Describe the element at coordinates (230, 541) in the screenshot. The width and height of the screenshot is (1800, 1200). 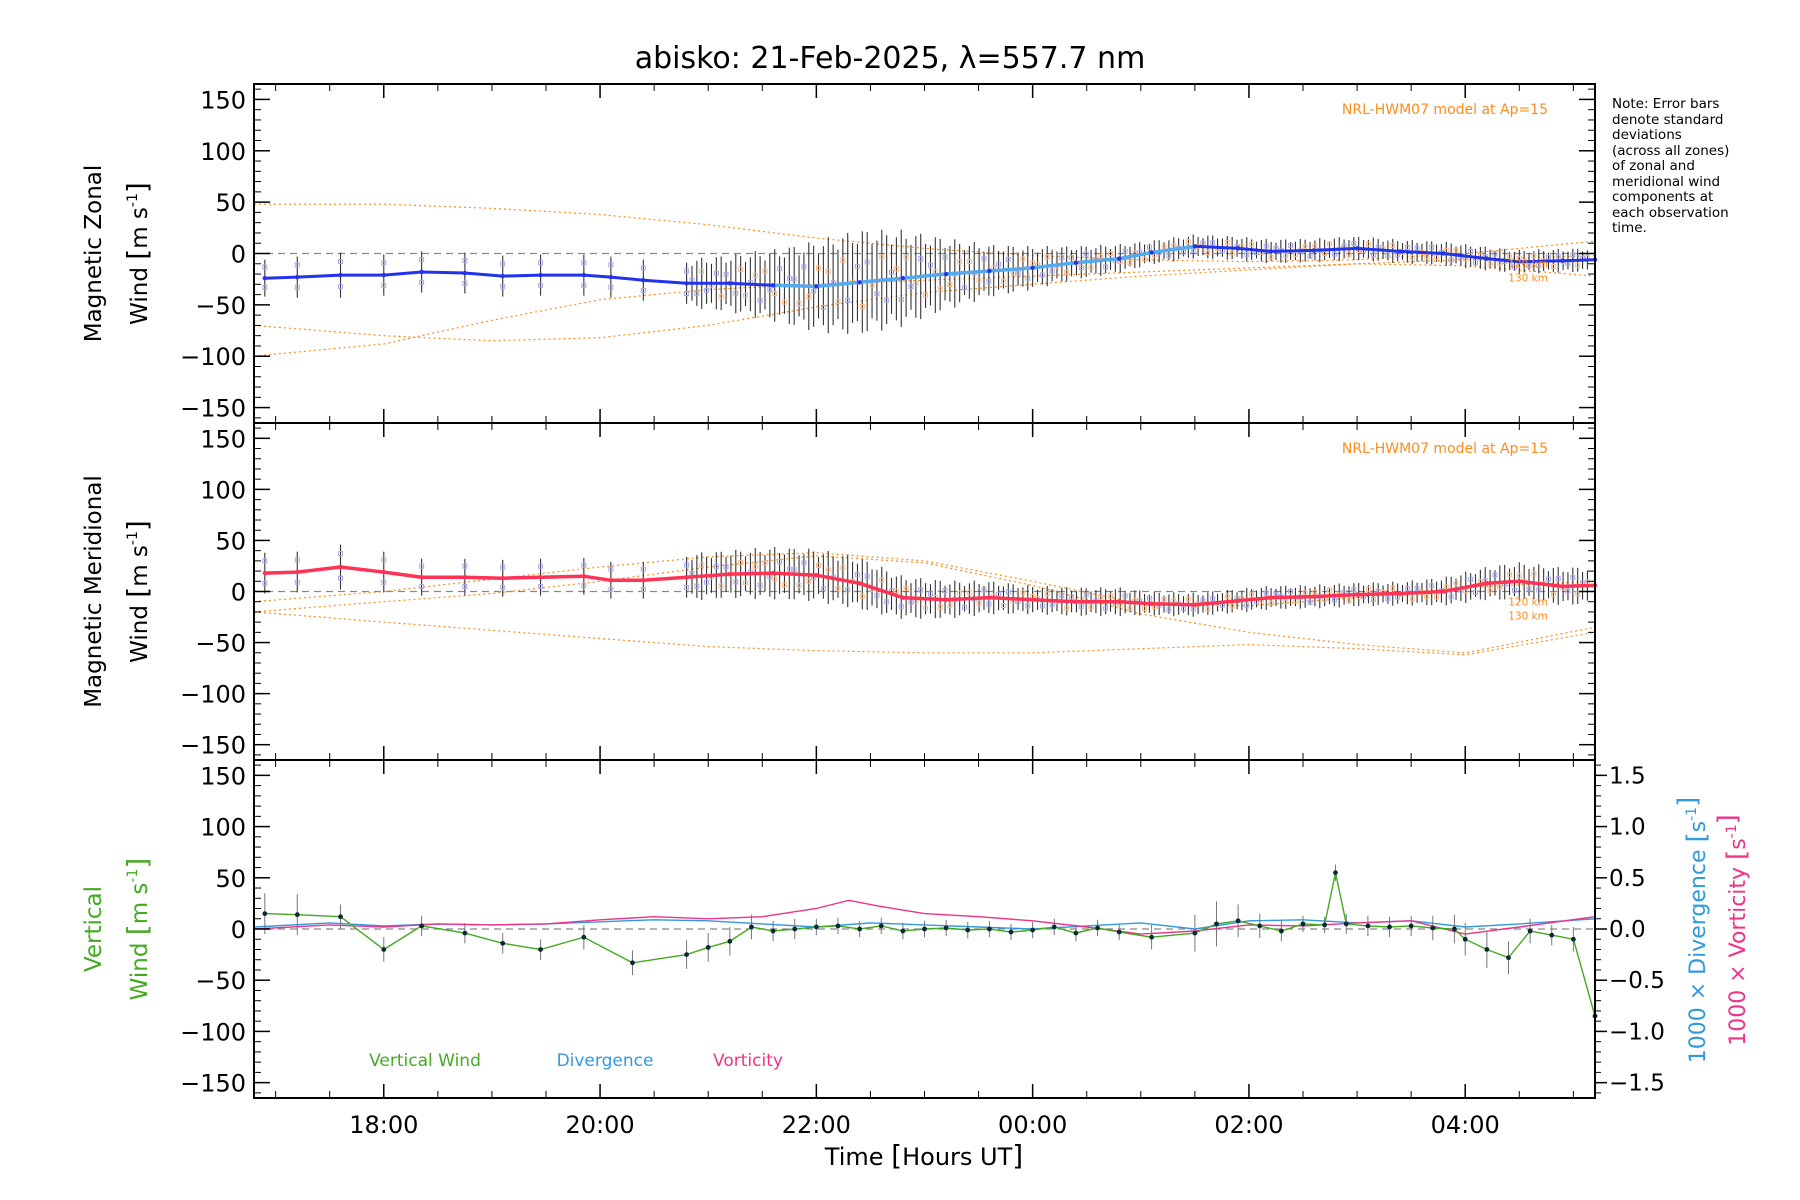
I see `y-tick-label: 50` at that location.